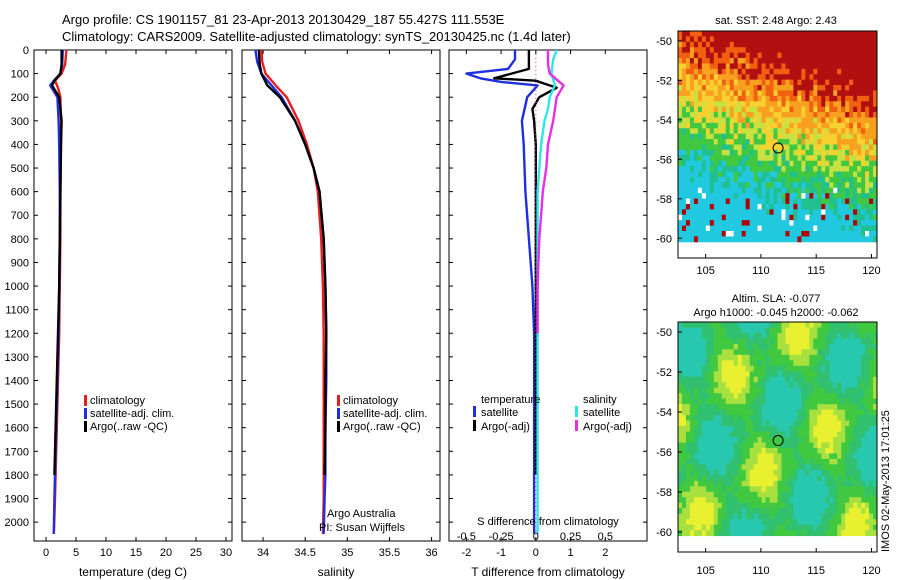  Describe the element at coordinates (761, 271) in the screenshot. I see `lon-tick-label: 110` at that location.